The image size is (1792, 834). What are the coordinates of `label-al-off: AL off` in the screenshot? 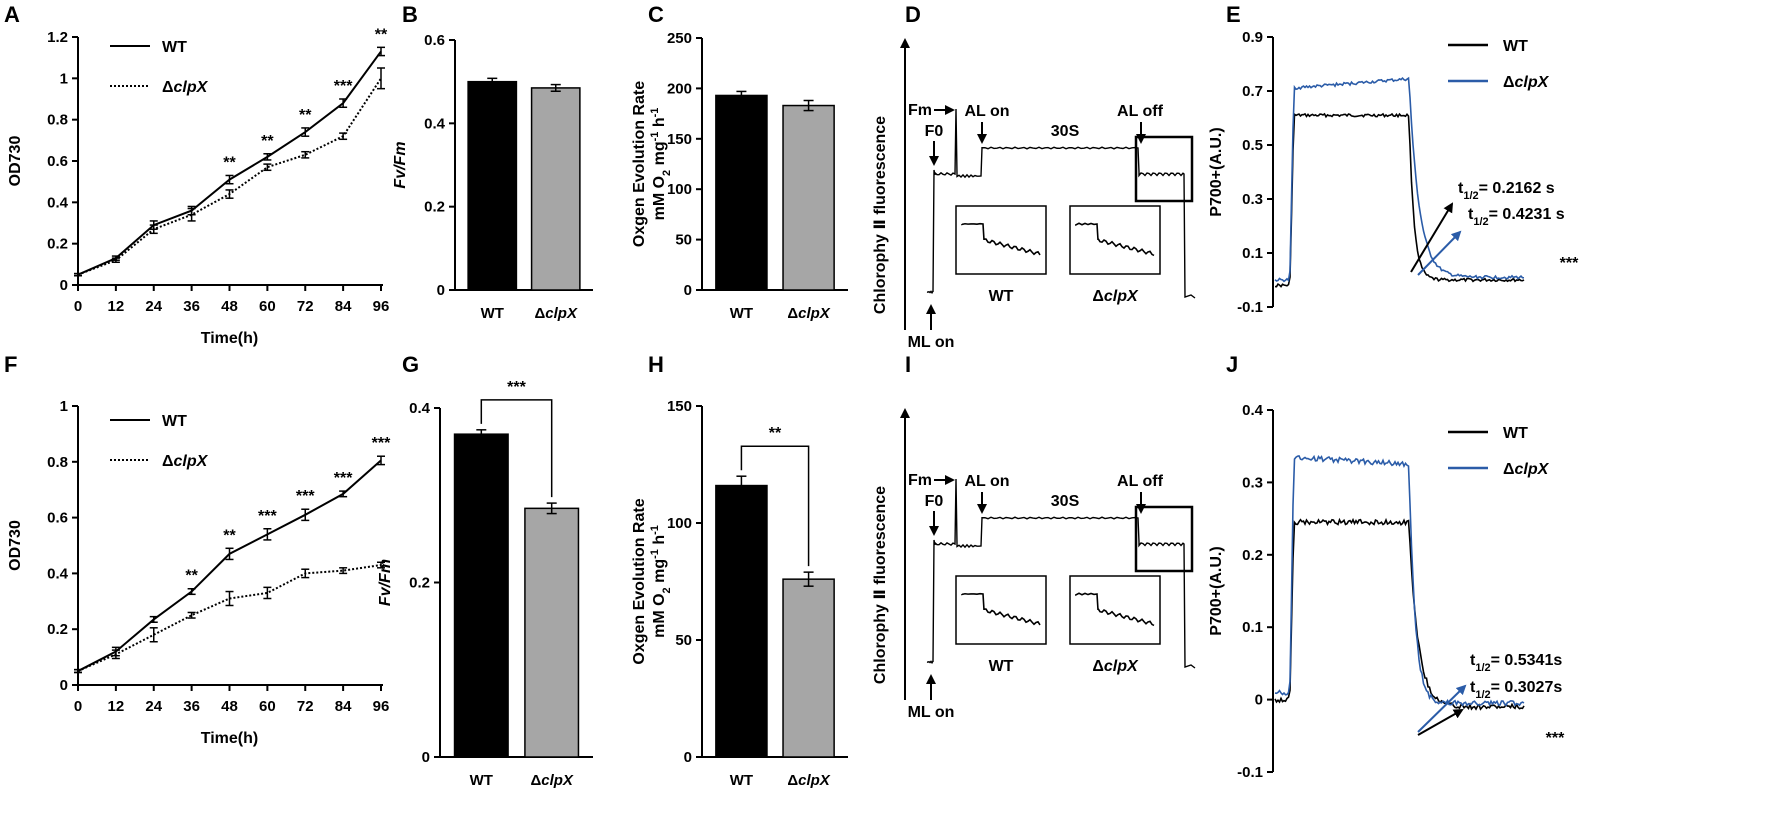 It's located at (1140, 481).